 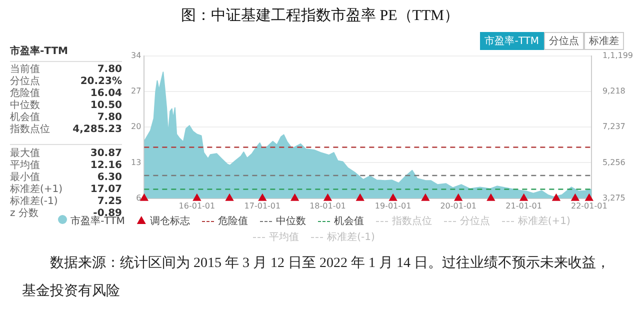 What do you see at coordinates (136, 55) in the screenshot?
I see `y-tick-label: 34` at bounding box center [136, 55].